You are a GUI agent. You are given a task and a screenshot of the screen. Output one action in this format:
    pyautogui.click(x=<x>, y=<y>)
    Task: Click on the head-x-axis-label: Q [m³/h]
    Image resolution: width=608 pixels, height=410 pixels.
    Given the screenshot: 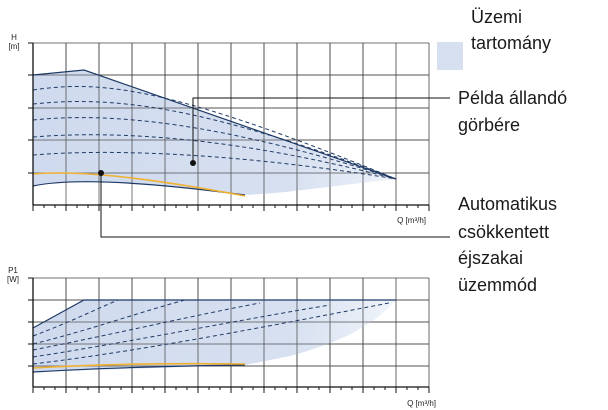 What is the action you would take?
    pyautogui.click(x=411, y=220)
    